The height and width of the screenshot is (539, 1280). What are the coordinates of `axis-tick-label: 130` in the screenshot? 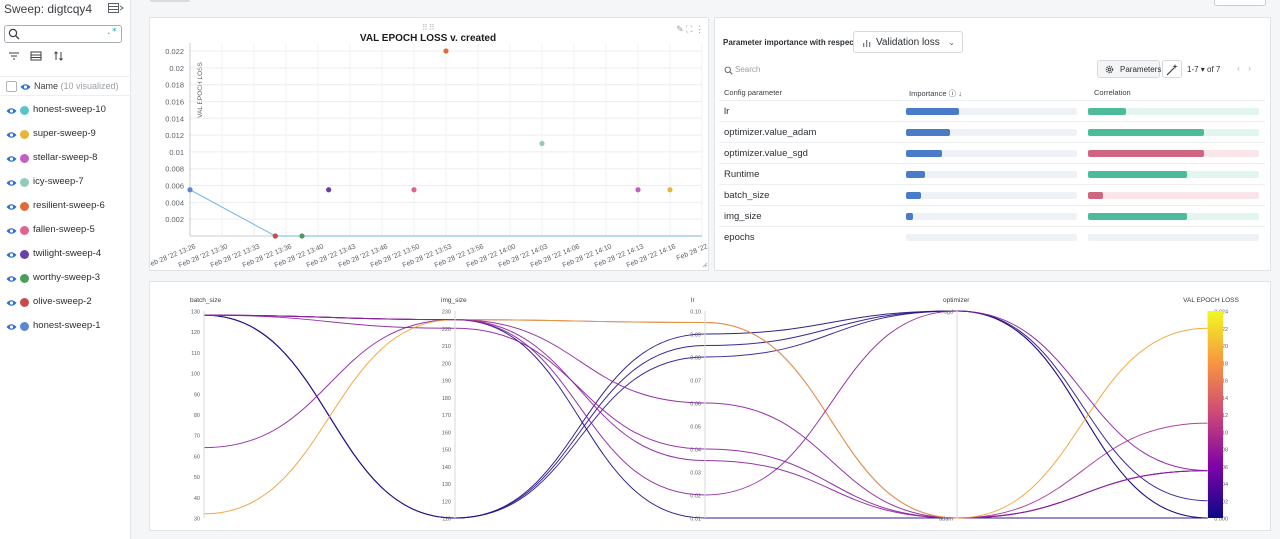 It's located at (195, 313).